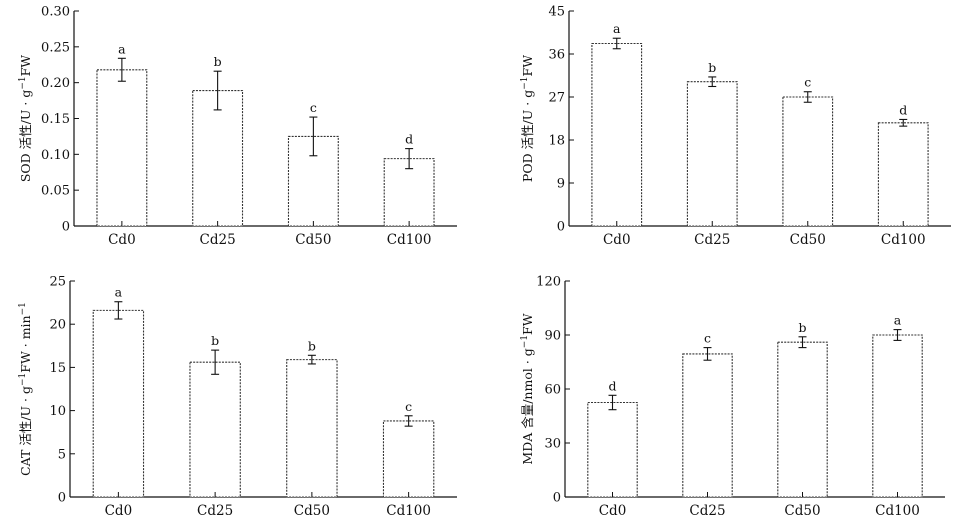  What do you see at coordinates (617, 240) in the screenshot?
I see `pod-category-label: Cd0` at bounding box center [617, 240].